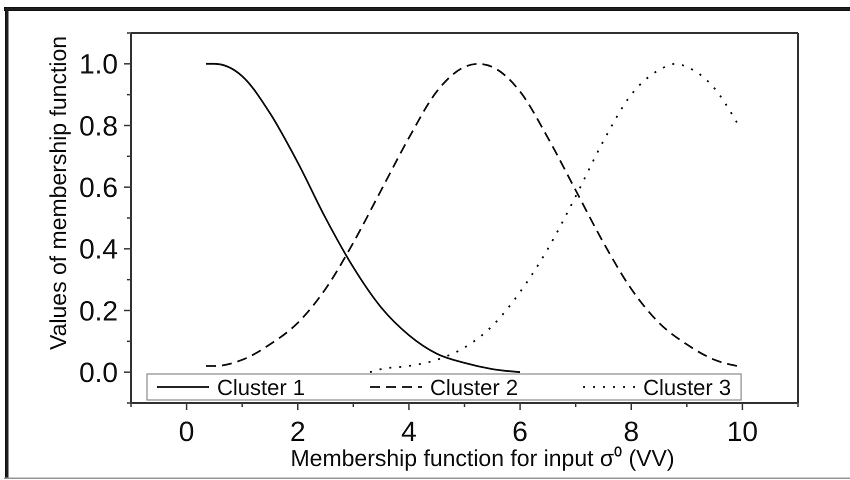 This screenshot has height=480, width=850. What do you see at coordinates (98, 64) in the screenshot?
I see `y-tick-label: 1.0` at bounding box center [98, 64].